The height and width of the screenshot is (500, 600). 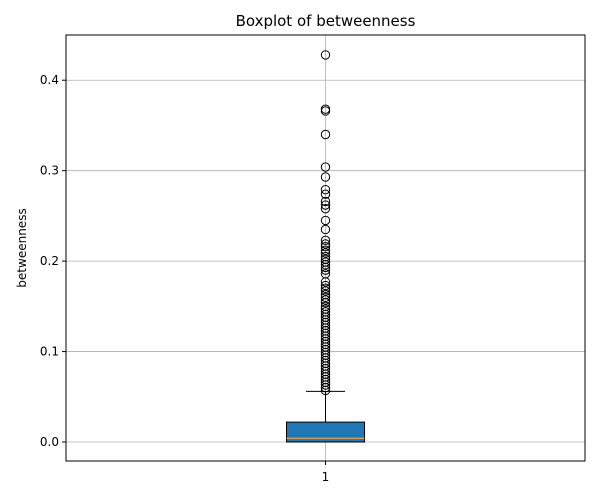 What do you see at coordinates (22, 247) in the screenshot?
I see `y-axis-label: betweenness` at bounding box center [22, 247].